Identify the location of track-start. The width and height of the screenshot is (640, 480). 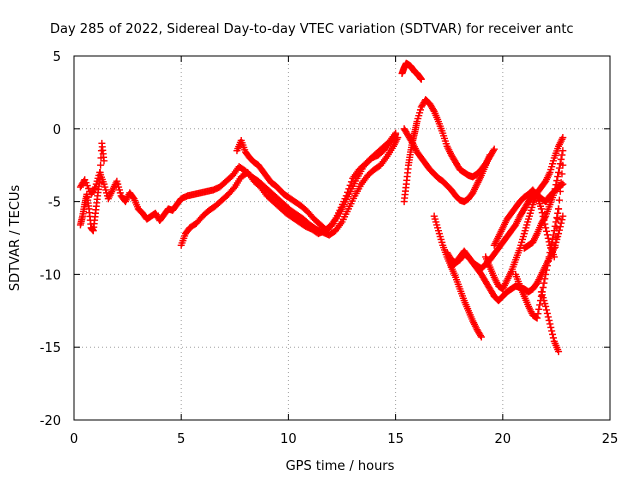
(92, 187).